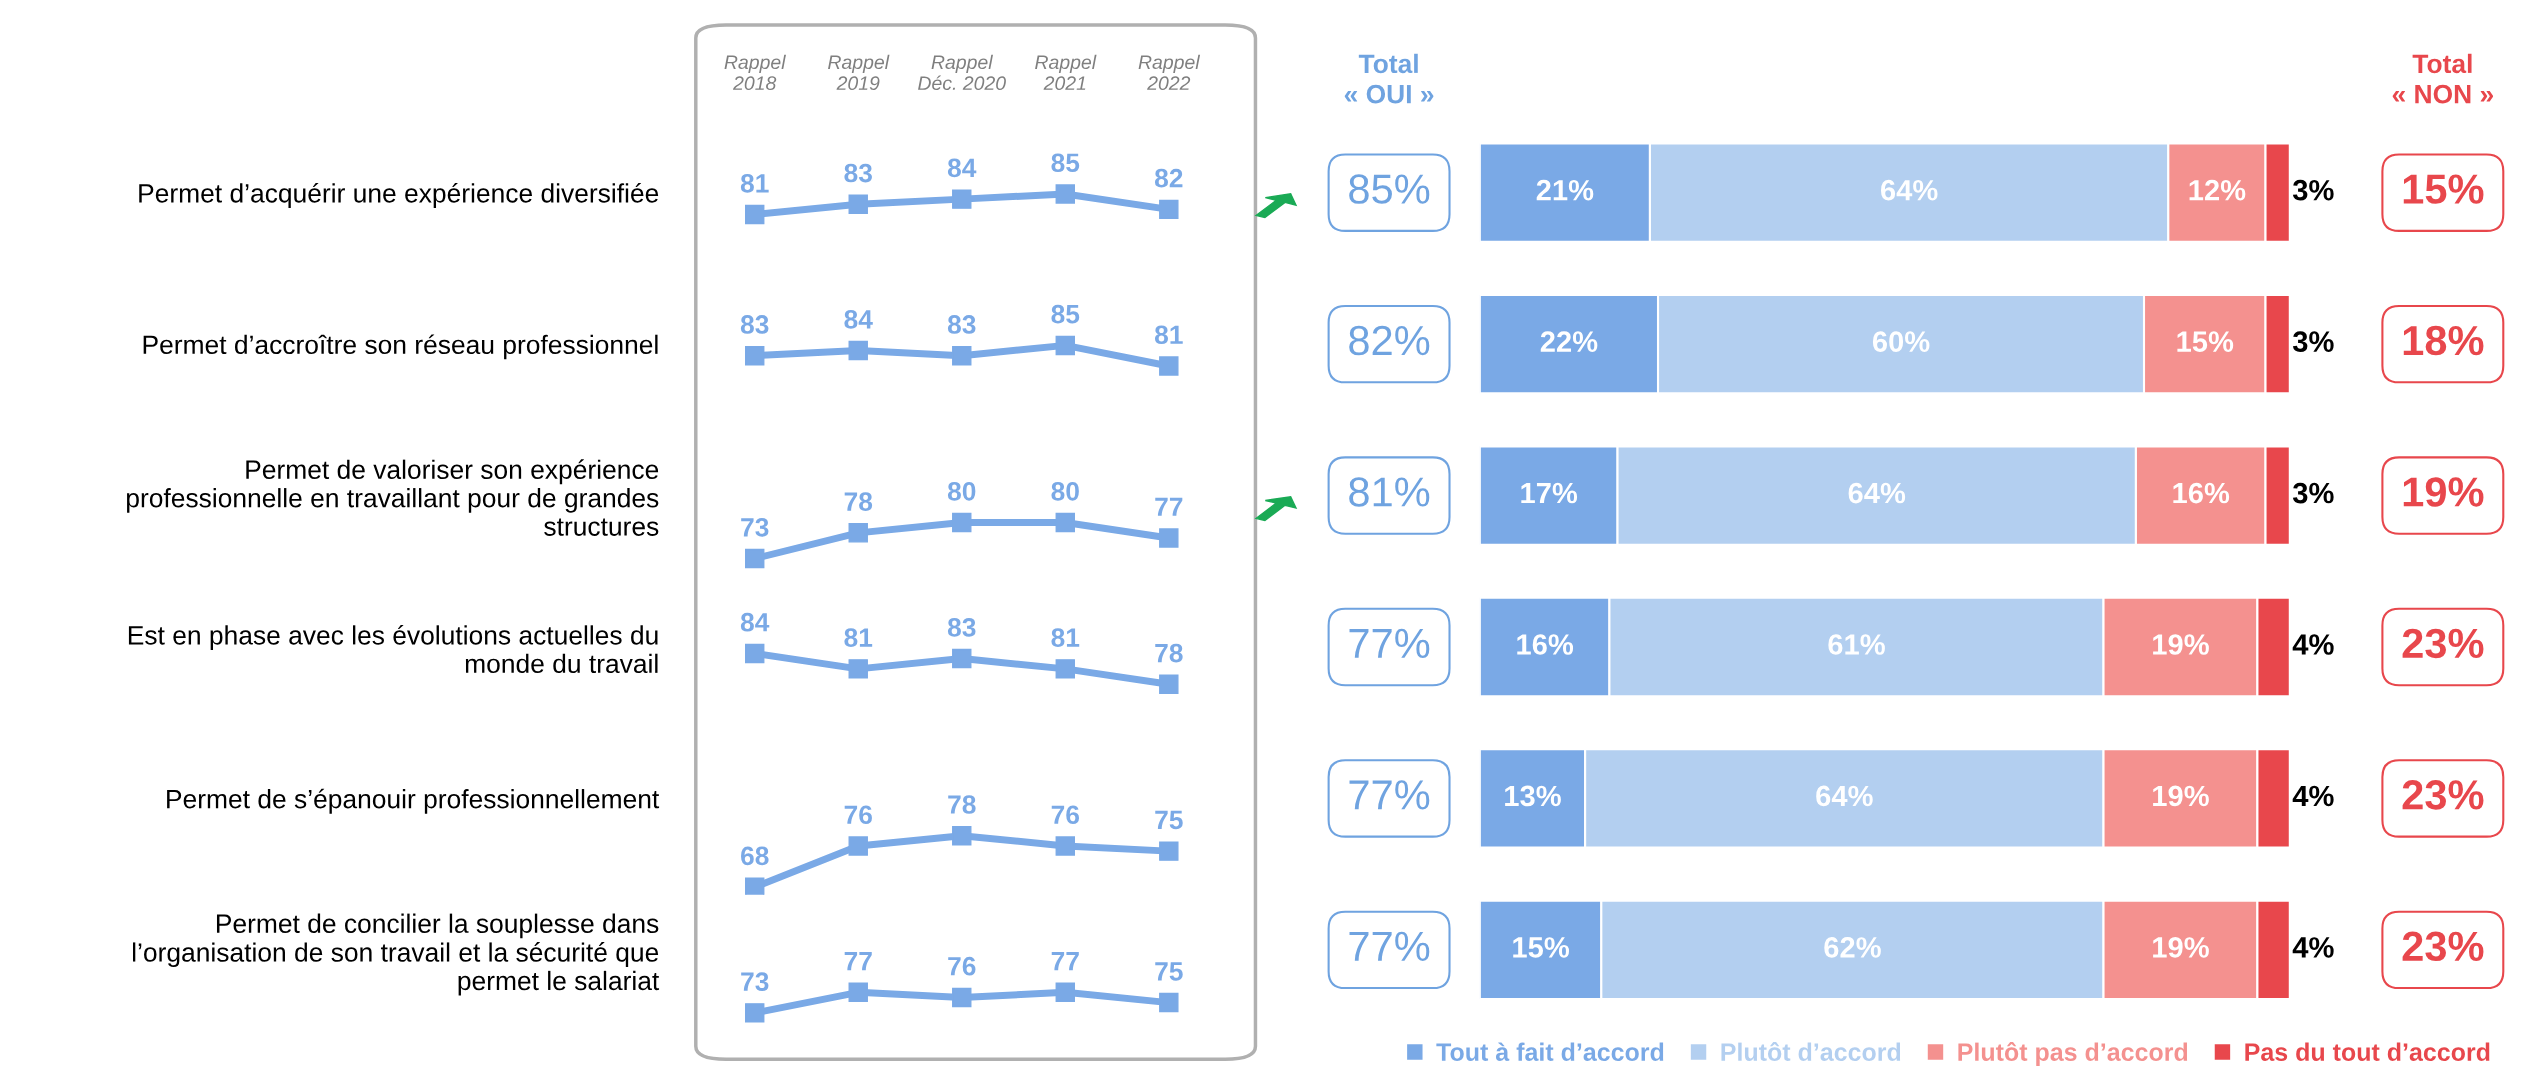 The width and height of the screenshot is (2521, 1083). What do you see at coordinates (1856, 644) in the screenshot?
I see `data-label: 61%` at bounding box center [1856, 644].